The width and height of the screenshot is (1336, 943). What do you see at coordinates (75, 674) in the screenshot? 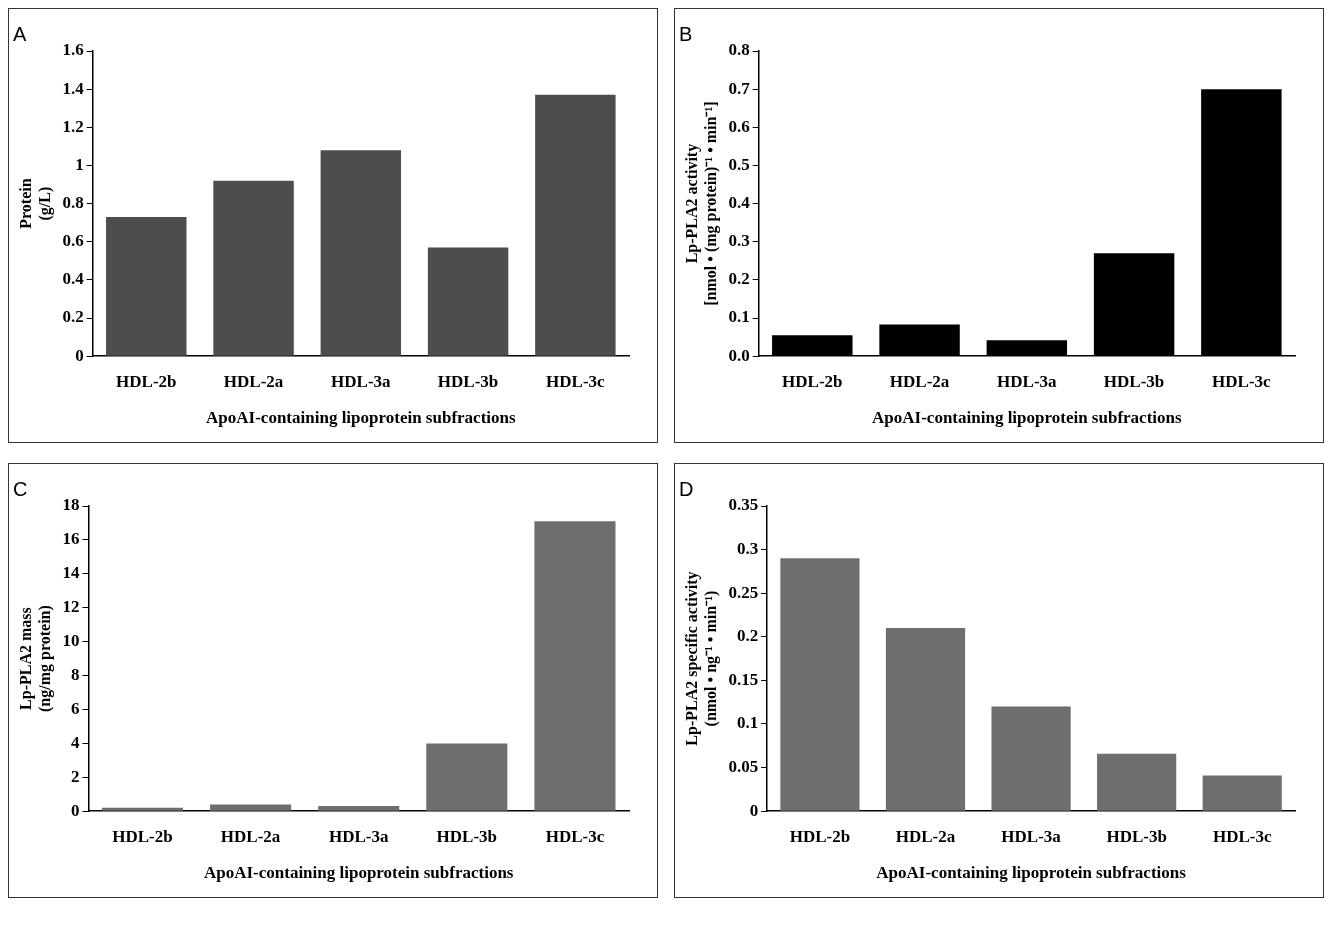
I see `y-tick-label: 8` at bounding box center [75, 674].